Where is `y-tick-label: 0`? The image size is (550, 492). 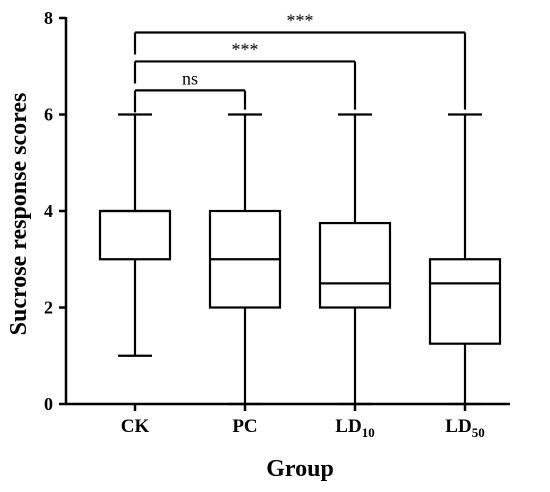 y-tick-label: 0 is located at coordinates (48, 404).